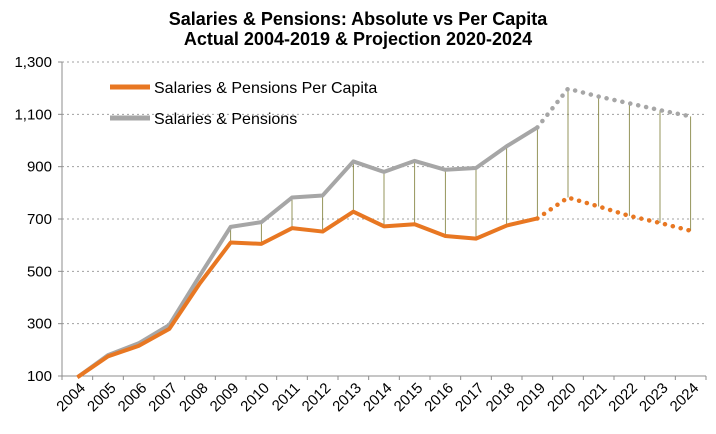 This screenshot has height=434, width=716. I want to click on chart-subtitle: Actual 2004-2019 & Projection 2020-2024, so click(358, 39).